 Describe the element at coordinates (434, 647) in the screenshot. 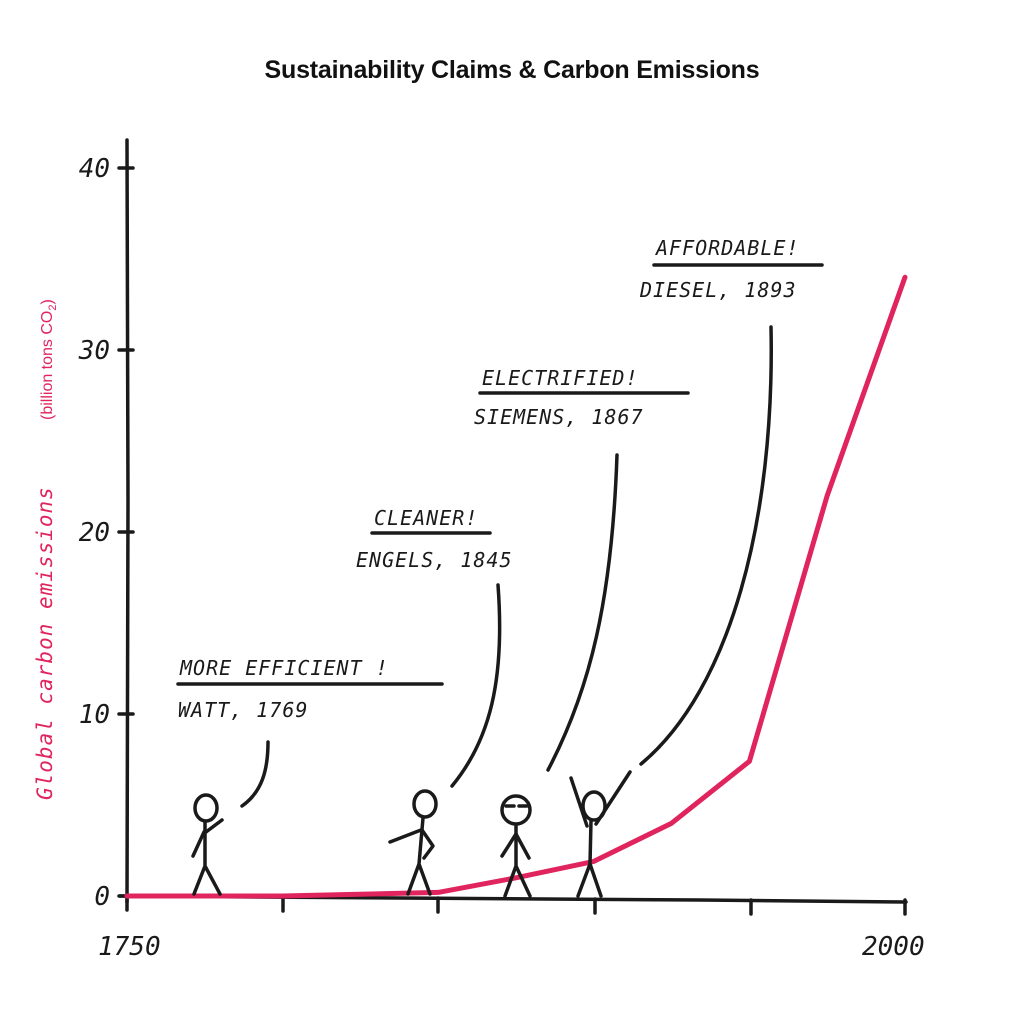

I see `annotation-engels: CLEANER! ENGELS, 1845` at that location.